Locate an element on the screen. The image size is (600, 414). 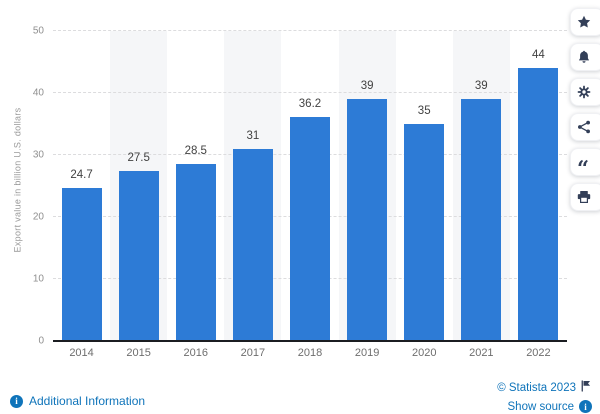
show-source-label: Show source is located at coordinates (540, 406).